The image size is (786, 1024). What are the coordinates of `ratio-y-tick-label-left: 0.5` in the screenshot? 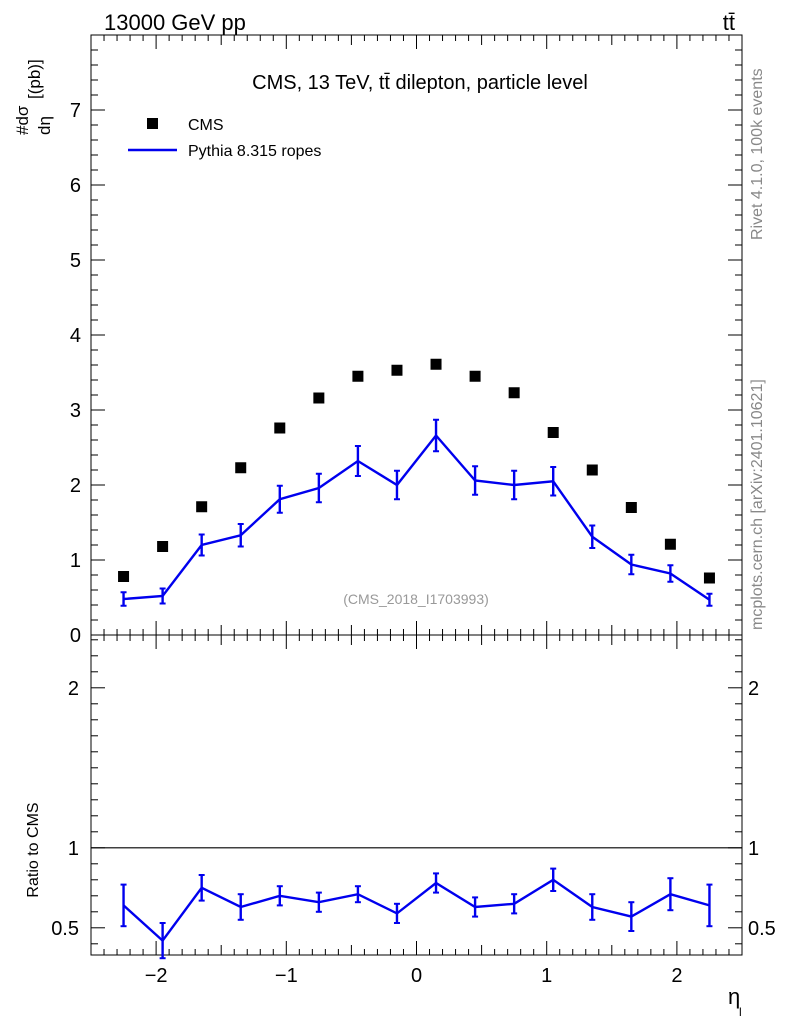 It's located at (65, 929).